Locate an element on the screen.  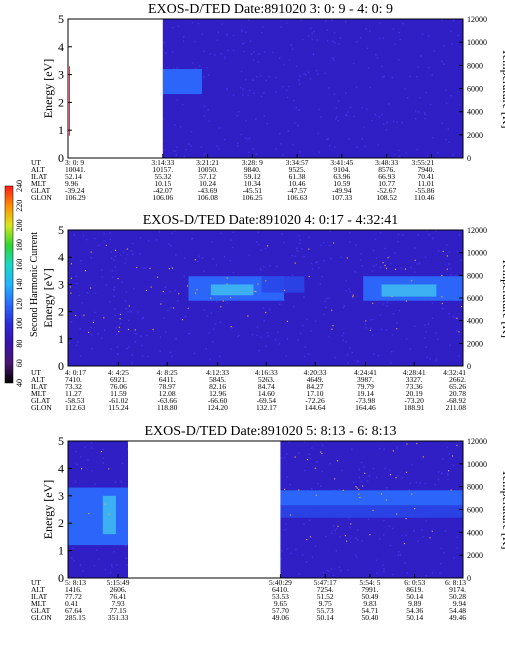
orbit-cell: -69.54 is located at coordinates (267, 400).